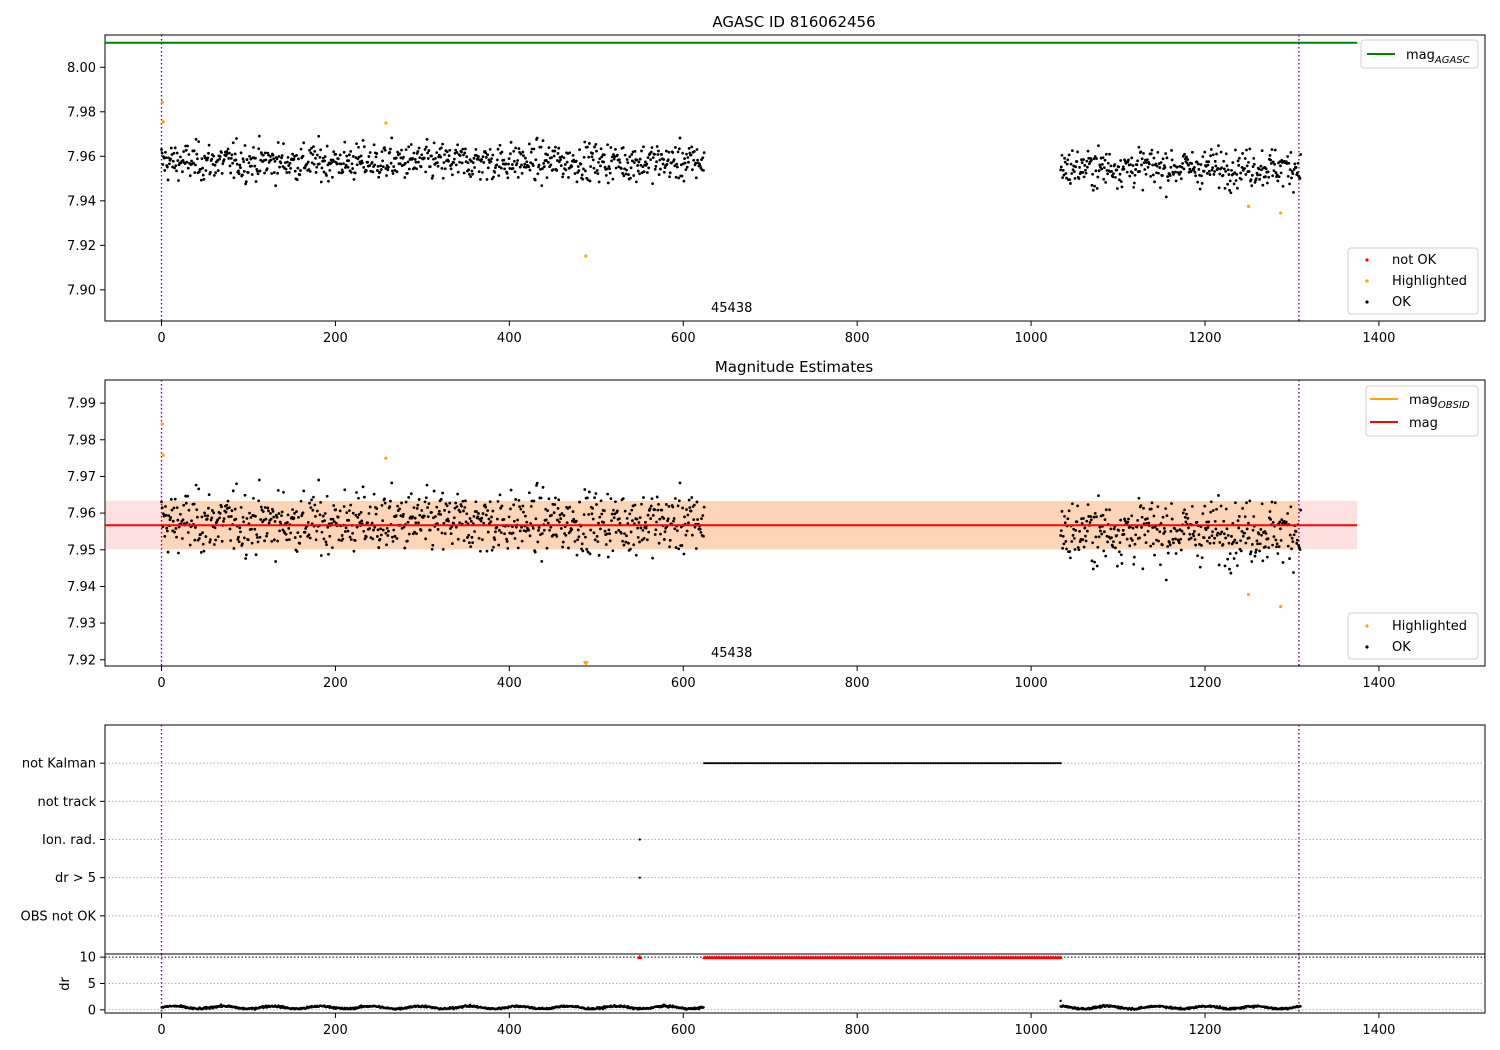 The image size is (1500, 1050). What do you see at coordinates (81, 290) in the screenshot?
I see `y-tick-label: 7.90` at bounding box center [81, 290].